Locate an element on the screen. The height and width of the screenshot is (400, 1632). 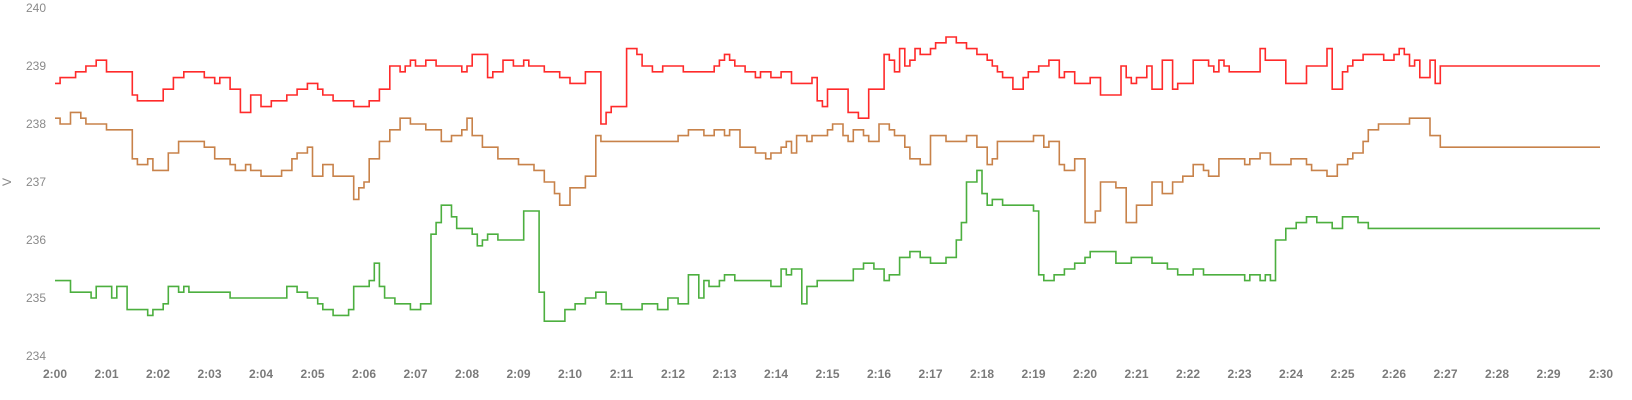
x-tick-label: 2:05 is located at coordinates (312, 374).